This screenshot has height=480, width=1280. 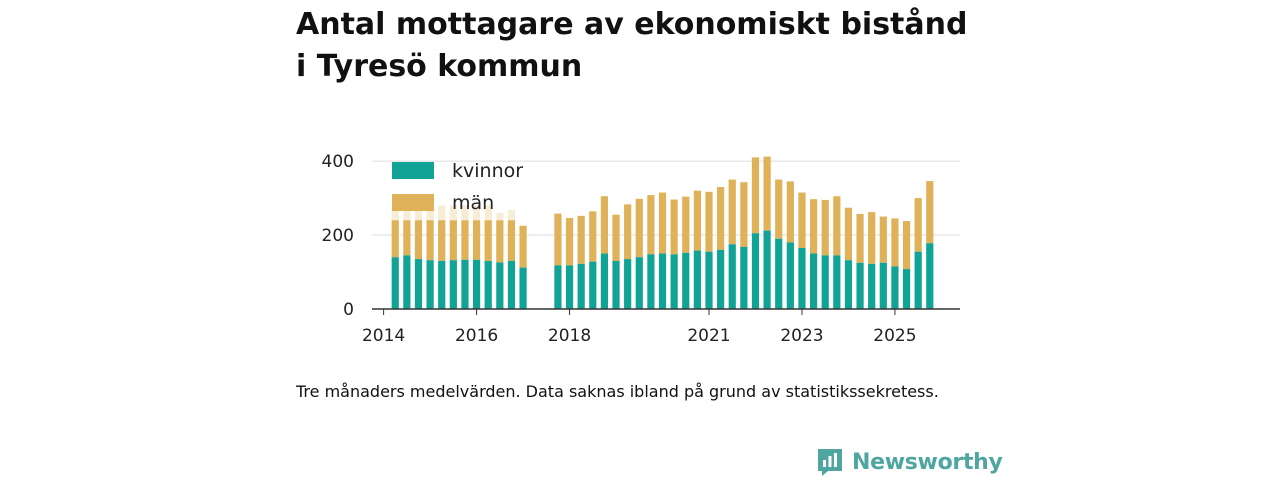 I want to click on brand-name: Newsworthy, so click(x=927, y=462).